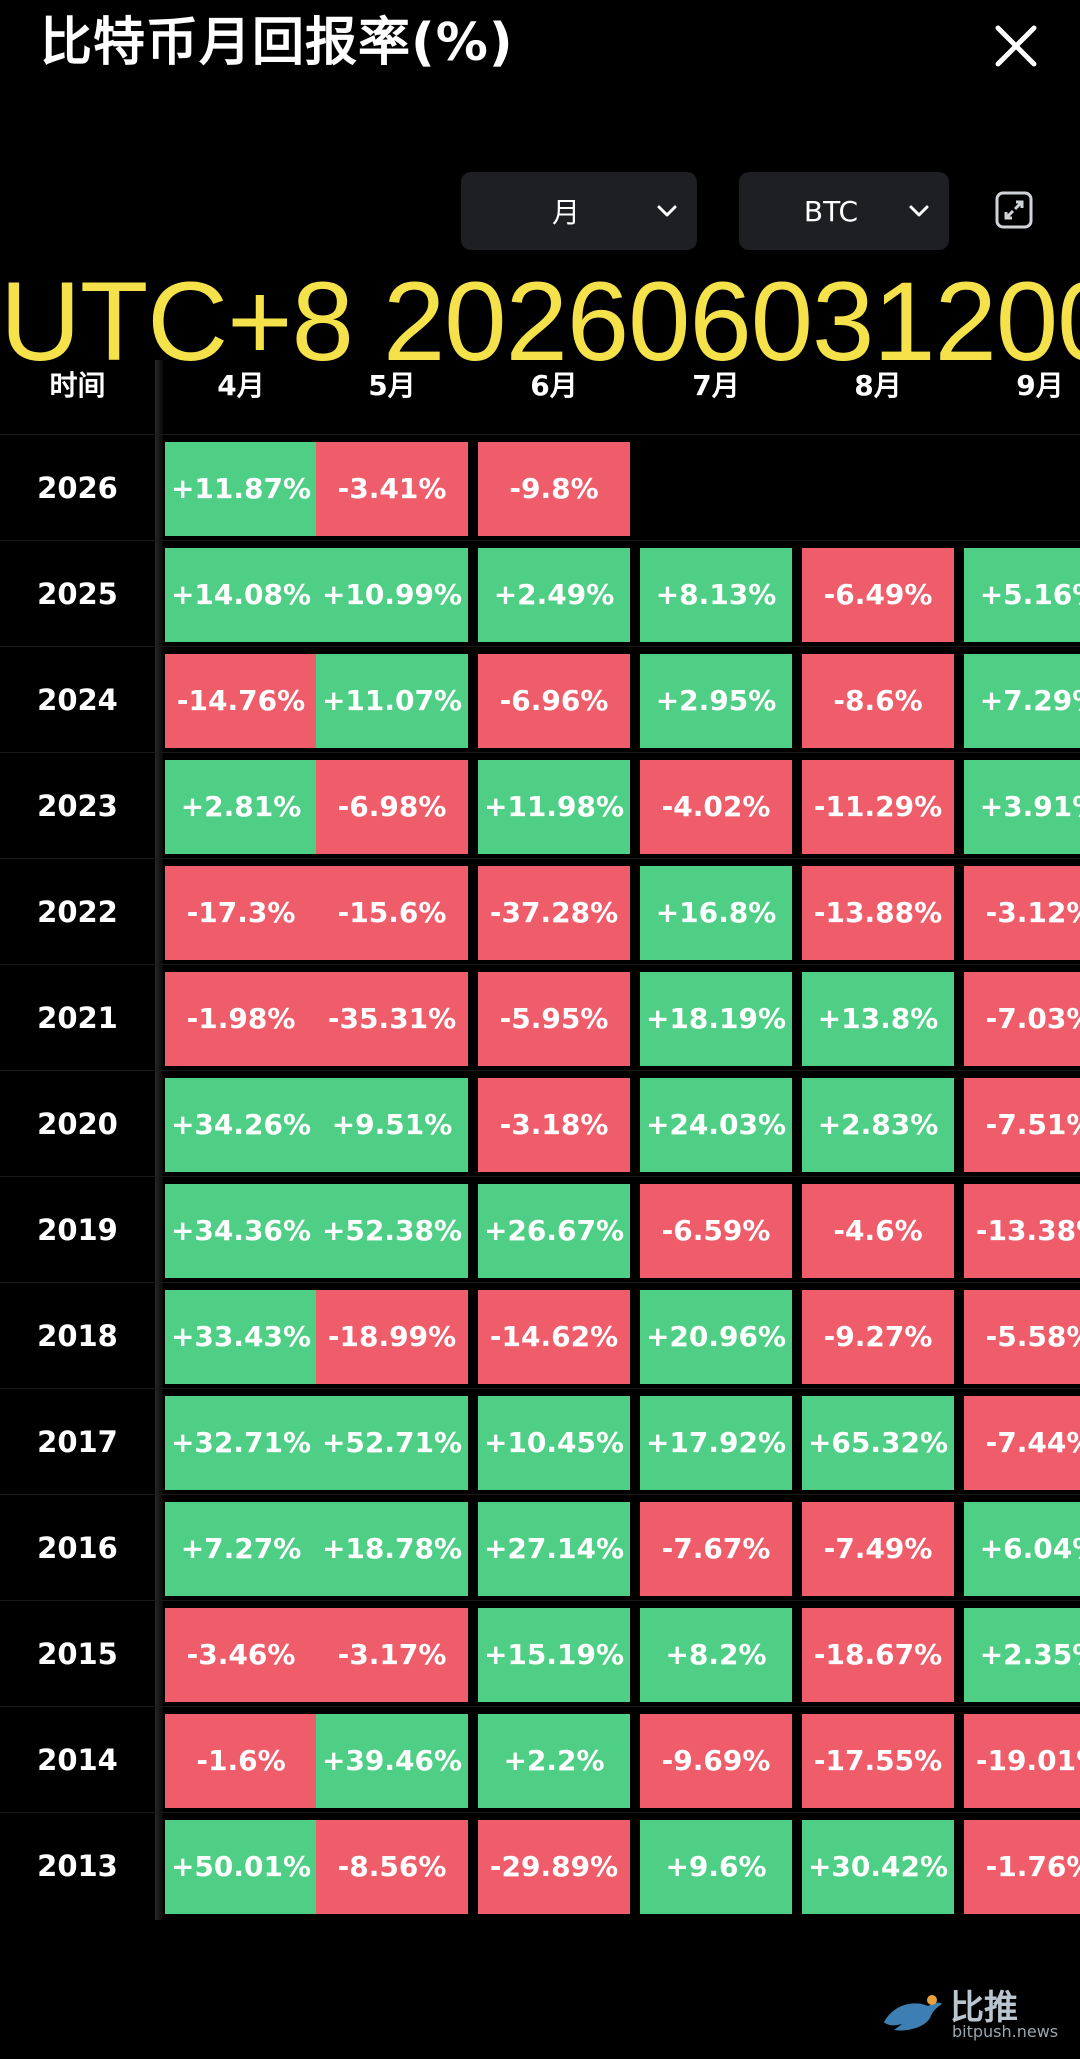  I want to click on row-year: 2018, so click(77, 1336).